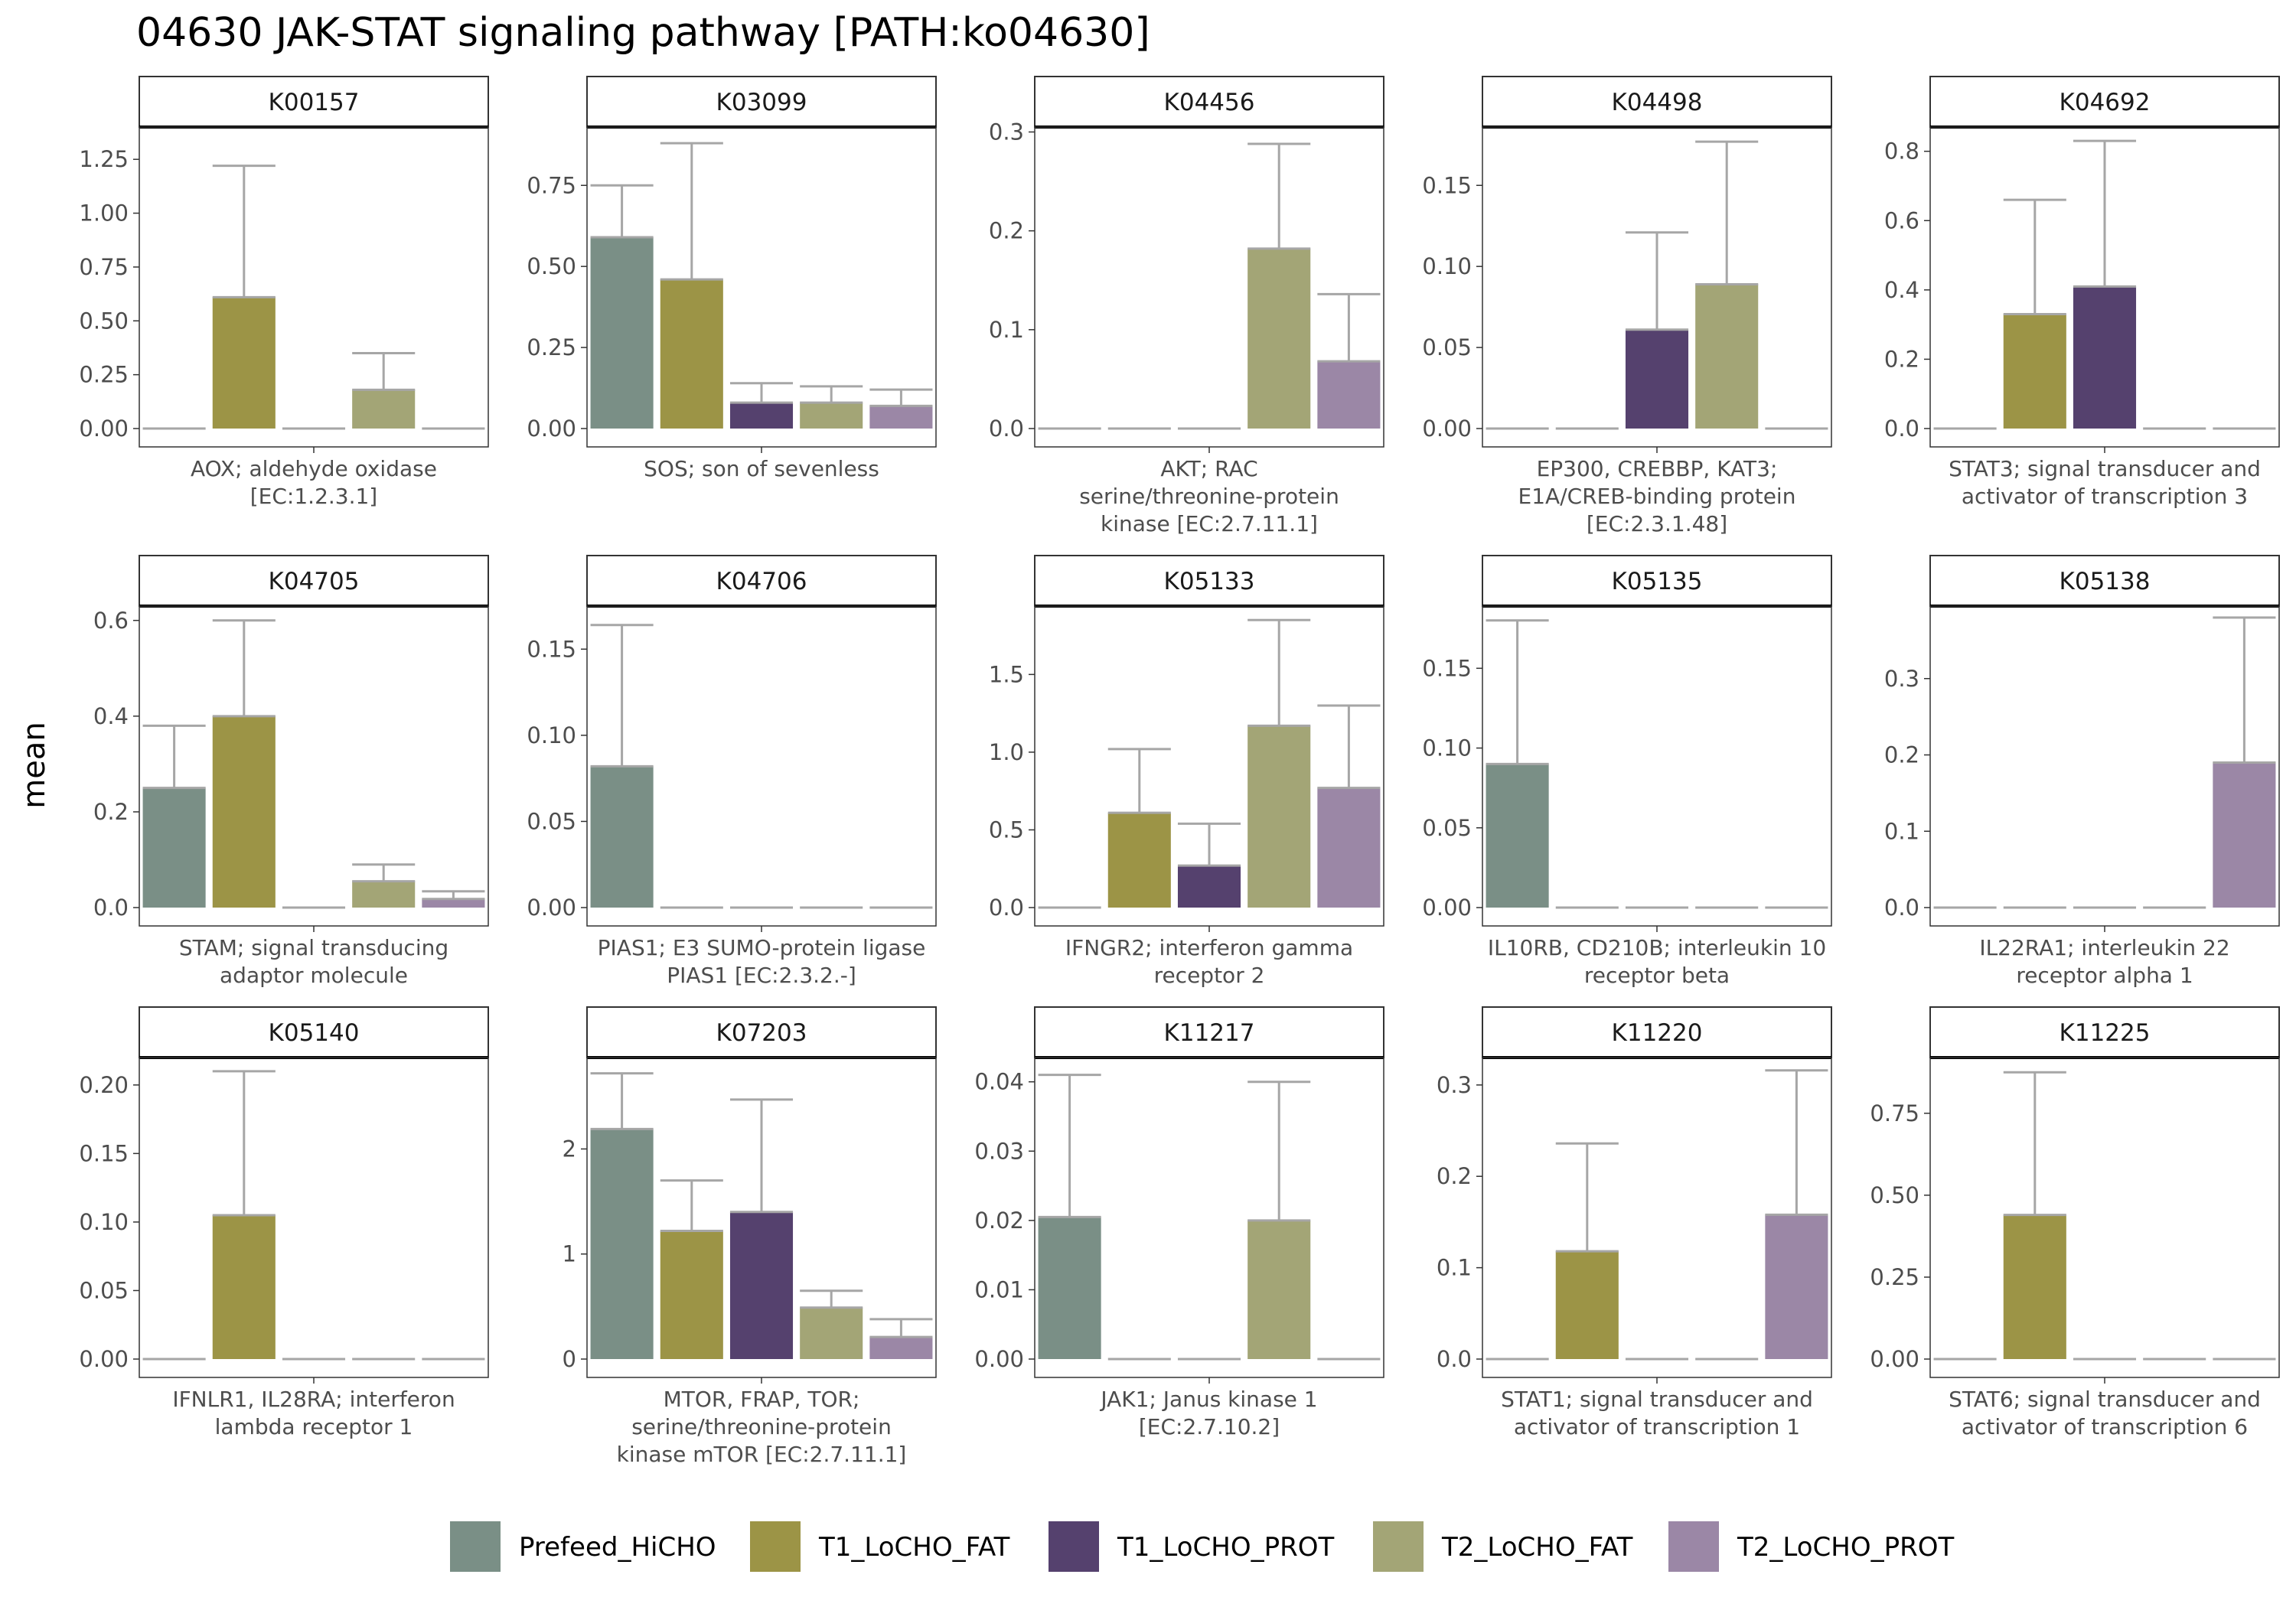  What do you see at coordinates (914, 1547) in the screenshot?
I see `legend-label: T1_LoCHO_FAT` at bounding box center [914, 1547].